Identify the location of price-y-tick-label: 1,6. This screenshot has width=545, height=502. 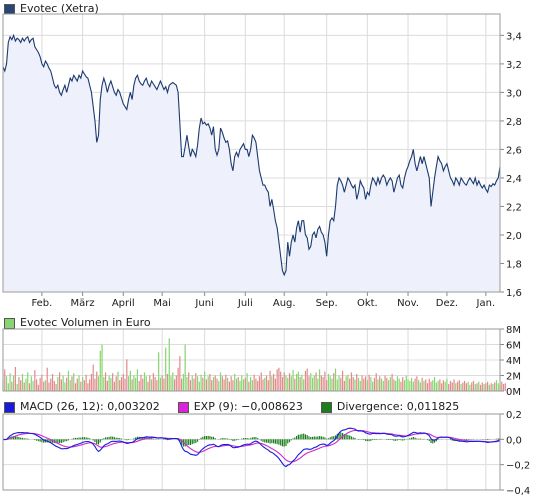
(514, 293).